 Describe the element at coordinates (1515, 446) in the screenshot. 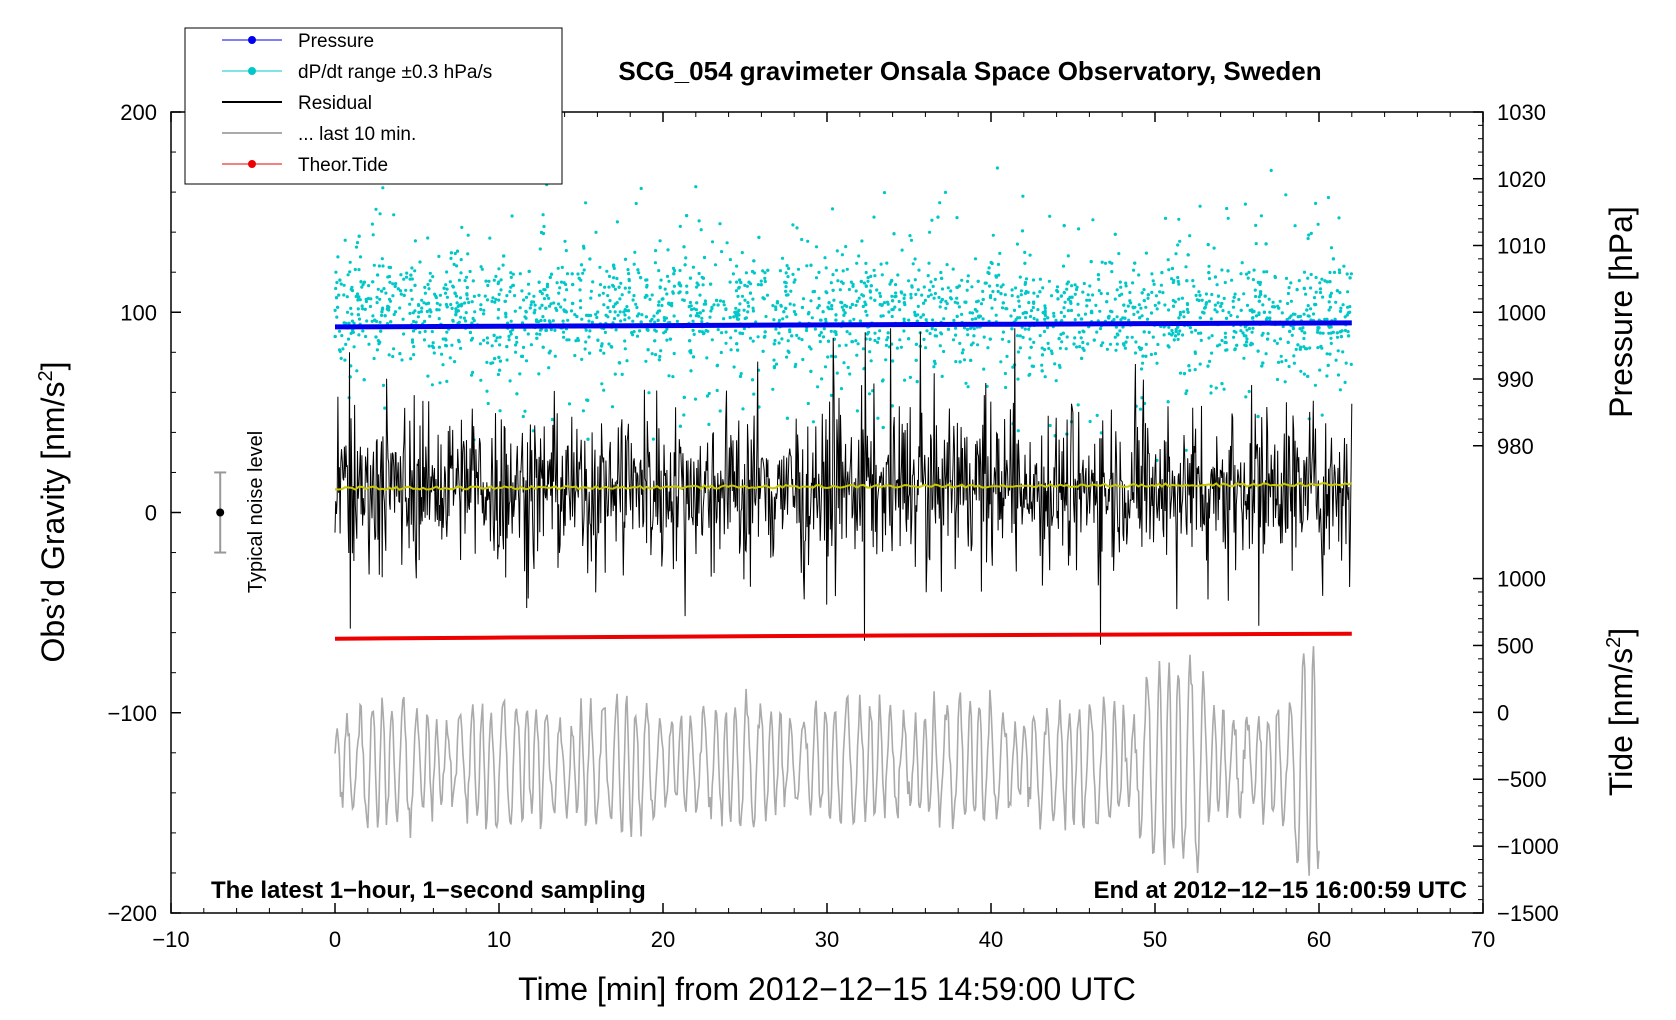

I see `pressure-tick-label: 980` at that location.